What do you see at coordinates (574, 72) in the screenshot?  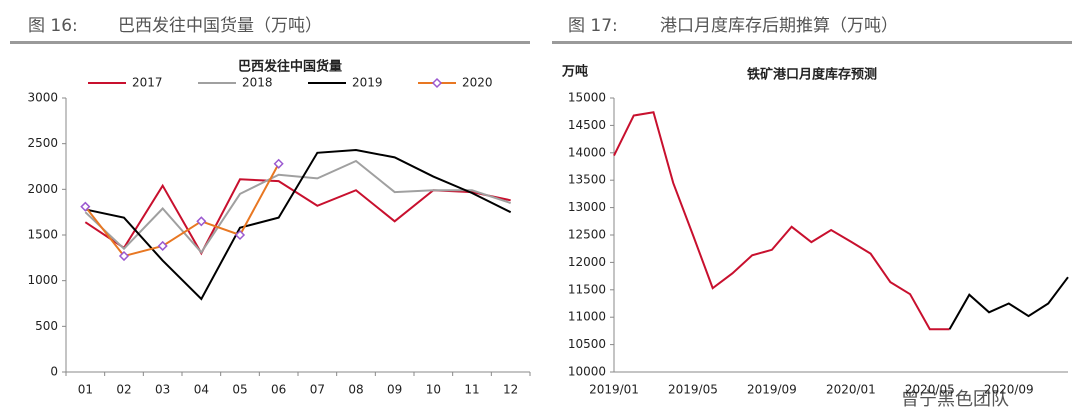 I see `y-axis-label: 万吨` at bounding box center [574, 72].